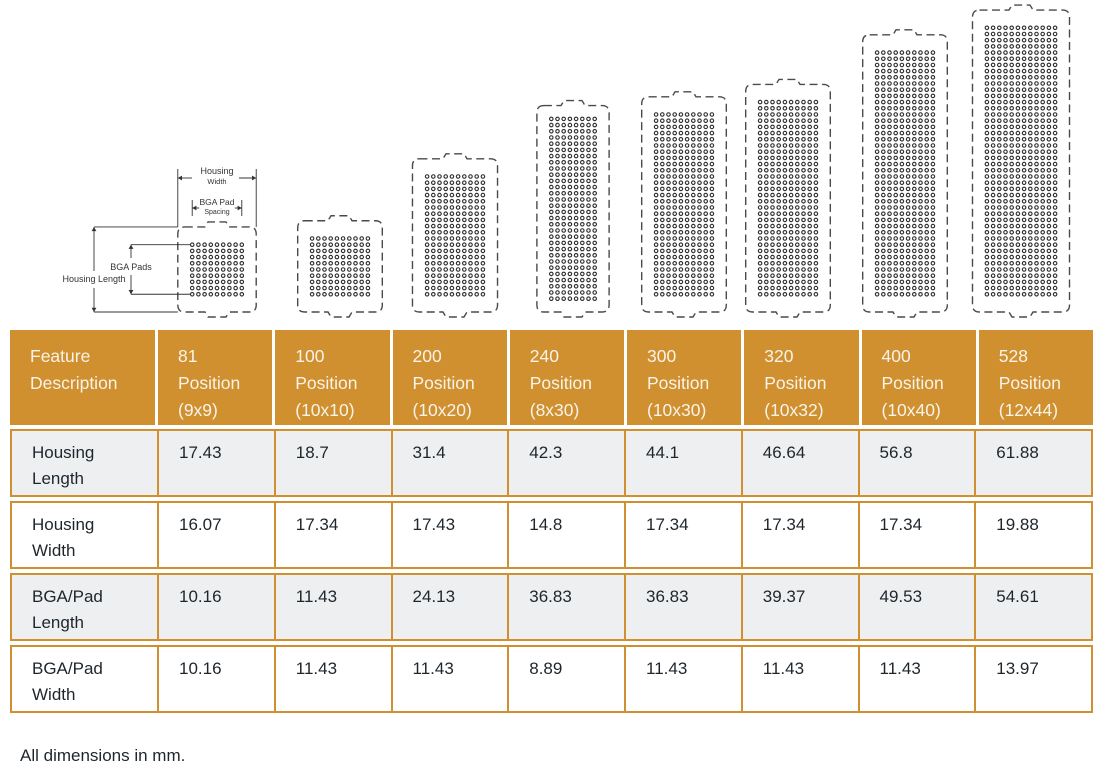  What do you see at coordinates (427, 356) in the screenshot?
I see `text-line: 200` at bounding box center [427, 356].